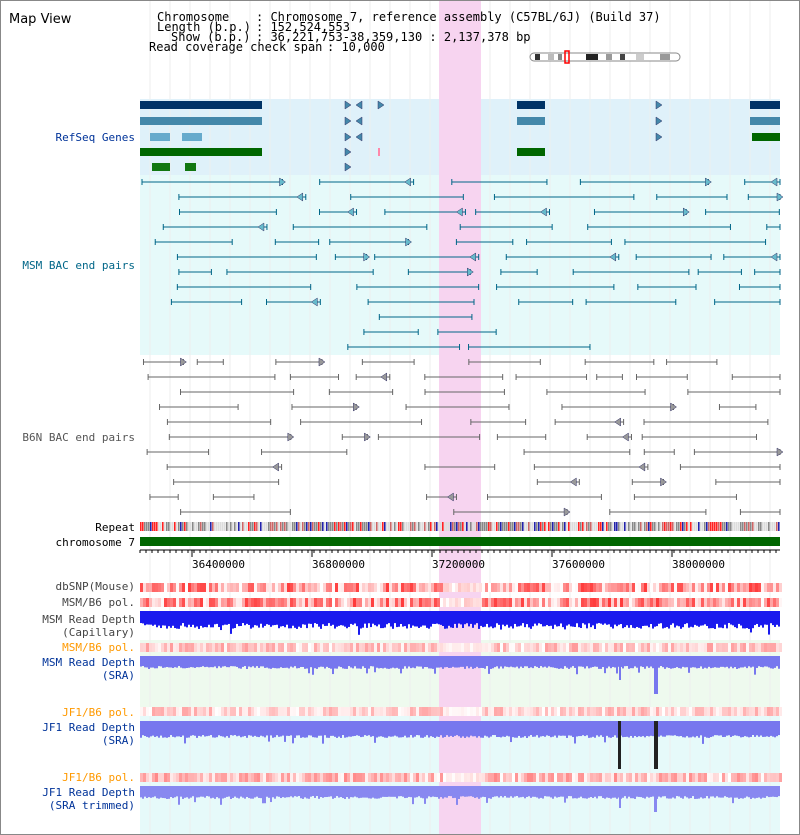  What do you see at coordinates (95, 586) in the screenshot?
I see `dbsnp-track-label: dbSNP(Mouse)` at bounding box center [95, 586].